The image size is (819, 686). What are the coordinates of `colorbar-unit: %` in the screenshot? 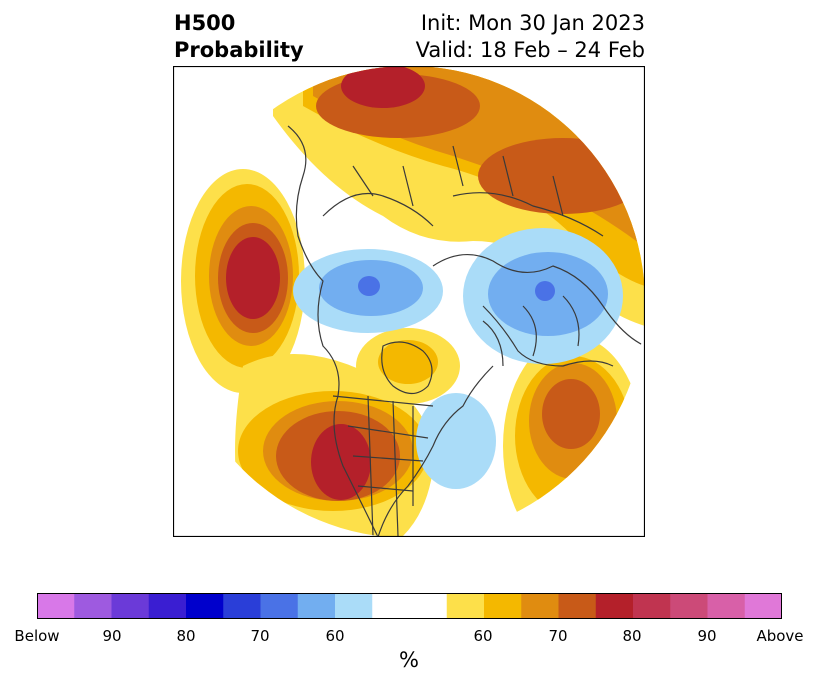 It's located at (409, 660).